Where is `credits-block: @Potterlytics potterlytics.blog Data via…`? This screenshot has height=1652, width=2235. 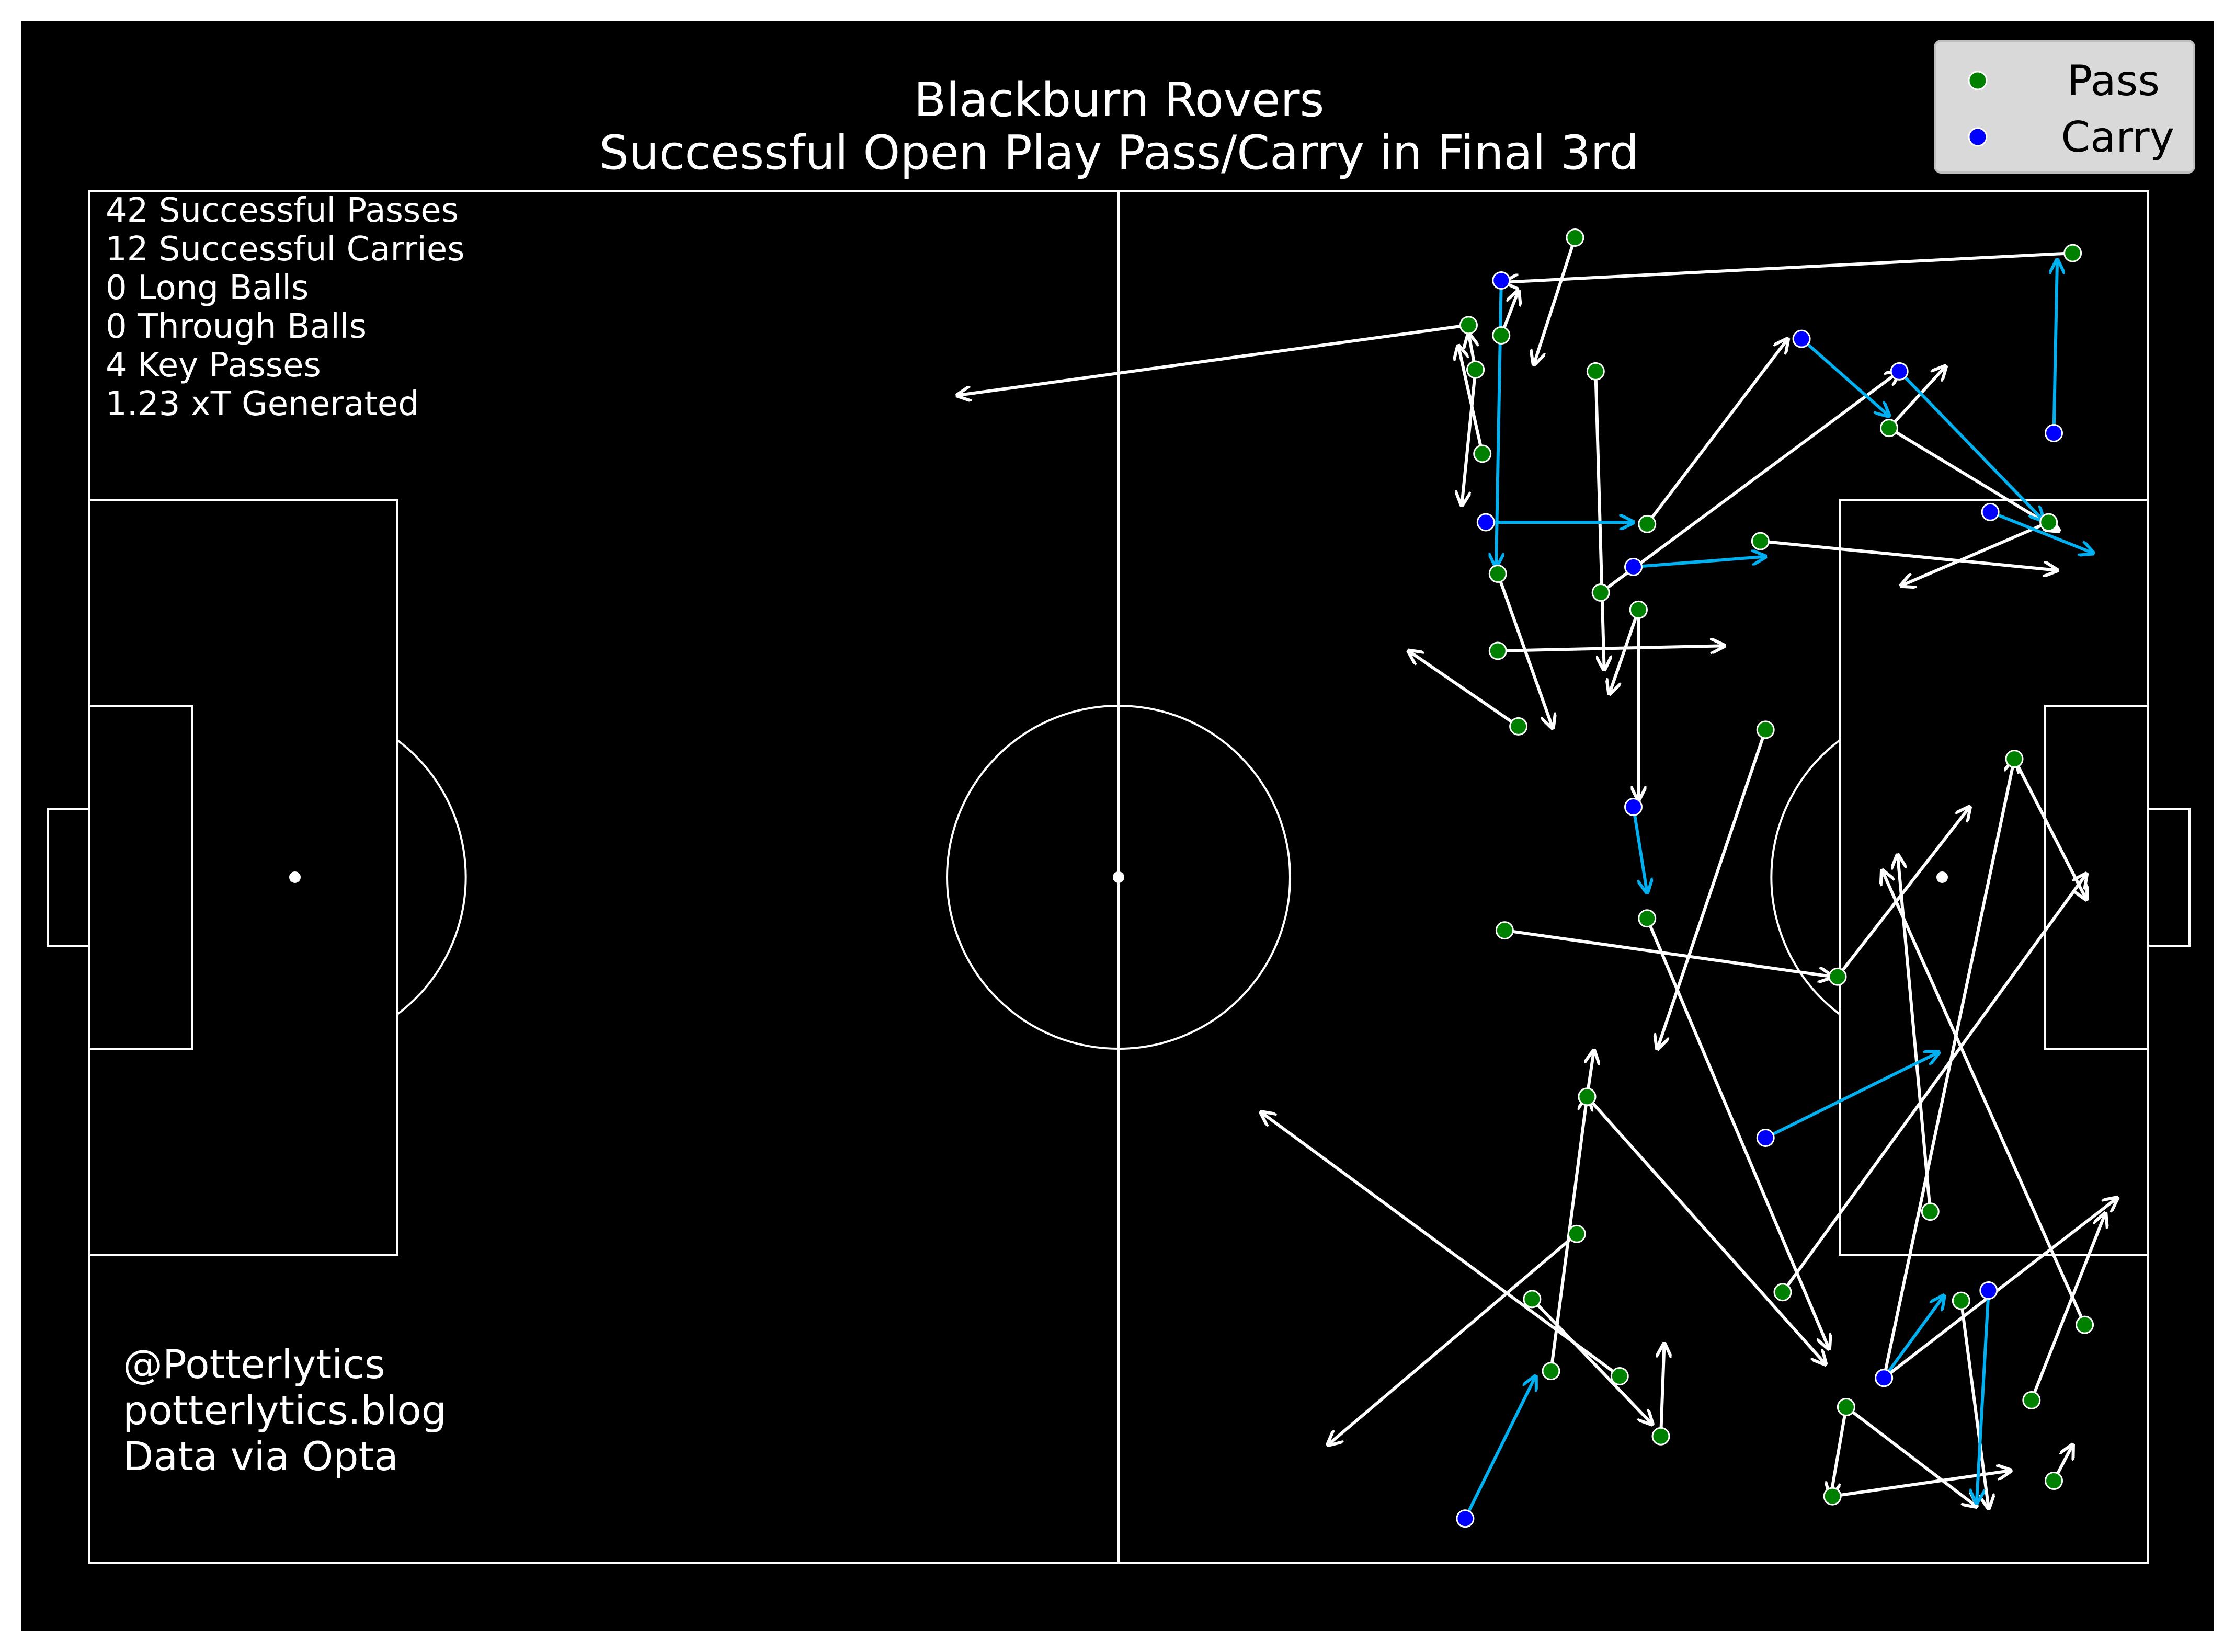
credits-block: @Potterlytics potterlytics.blog Data via… is located at coordinates (285, 1410).